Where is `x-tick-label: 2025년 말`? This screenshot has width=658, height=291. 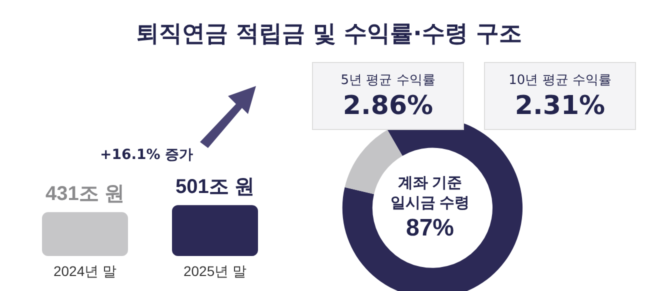
x-tick-label: 2025년 말 is located at coordinates (215, 271).